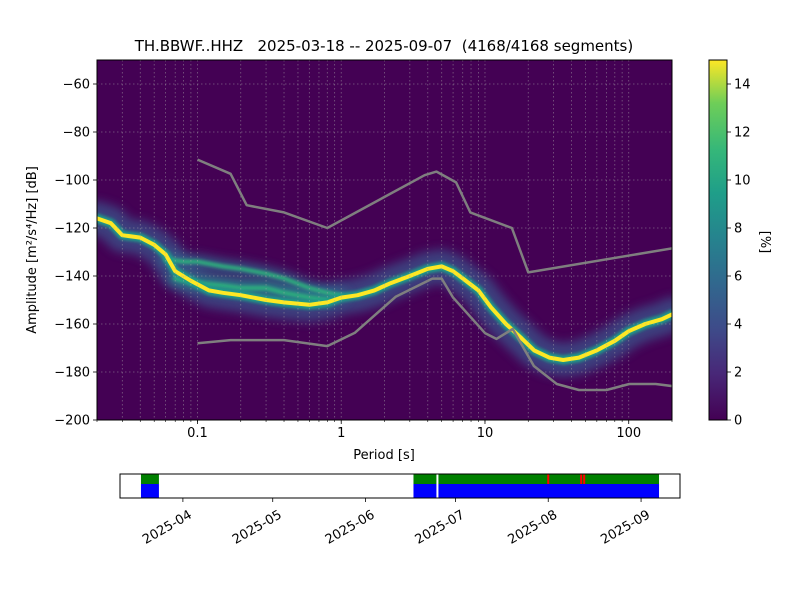 Image resolution: width=800 pixels, height=600 pixels. I want to click on timeline-tick-label: 2025-09, so click(625, 528).